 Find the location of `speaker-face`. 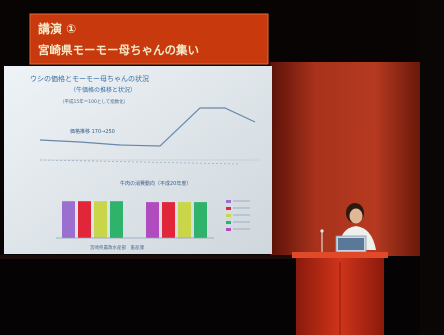

speaker-face is located at coordinates (356, 216).